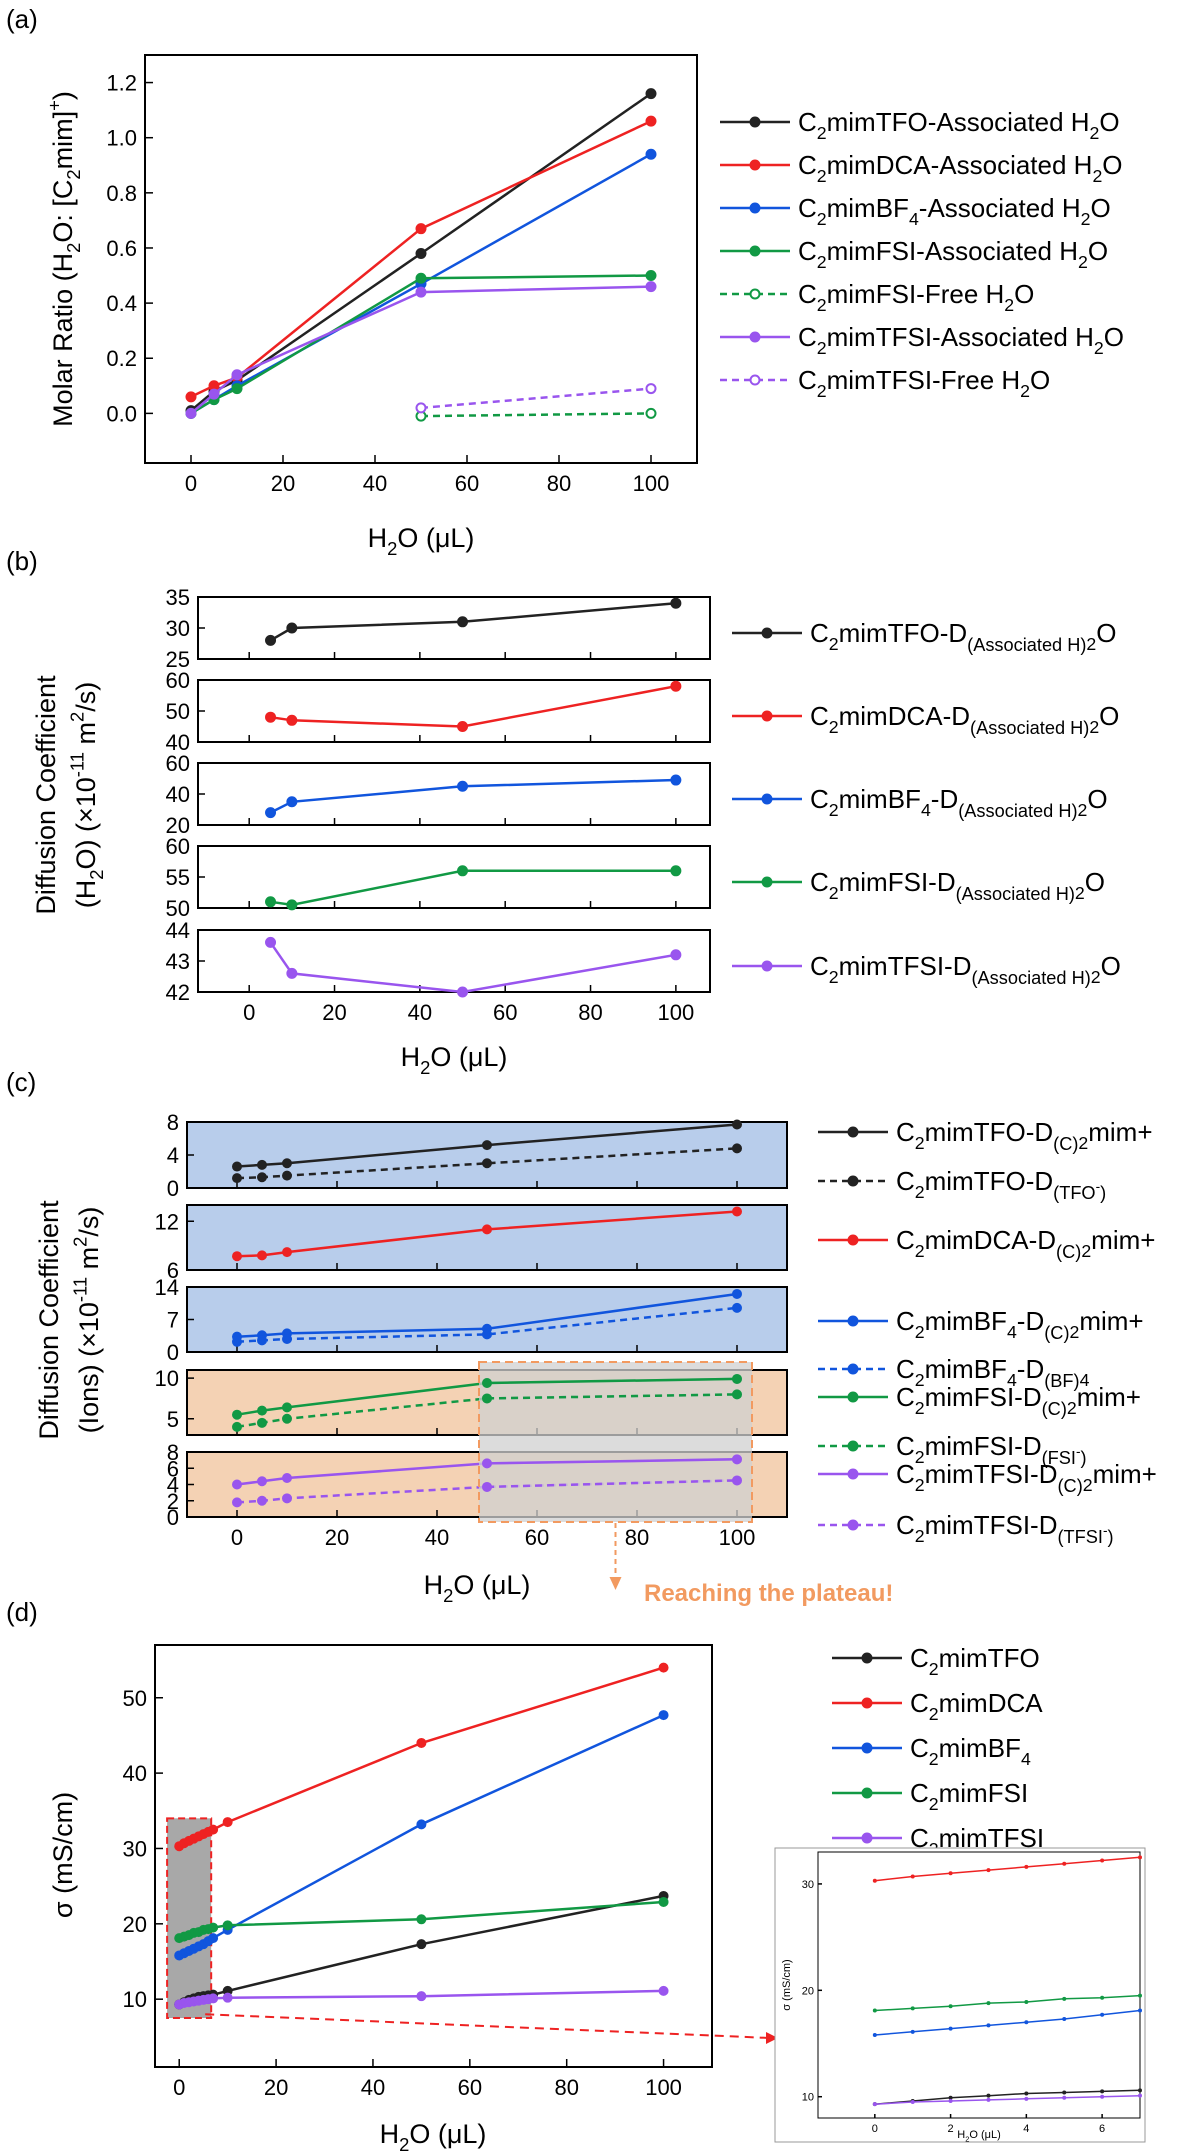 This screenshot has height=2154, width=1200. What do you see at coordinates (421, 229) in the screenshot?
I see `series-a-1-point` at bounding box center [421, 229].